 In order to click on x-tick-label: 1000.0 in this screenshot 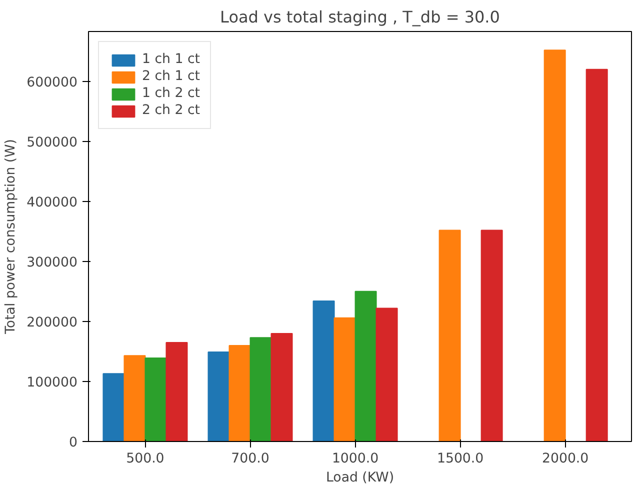, I will do `click(355, 459)`.